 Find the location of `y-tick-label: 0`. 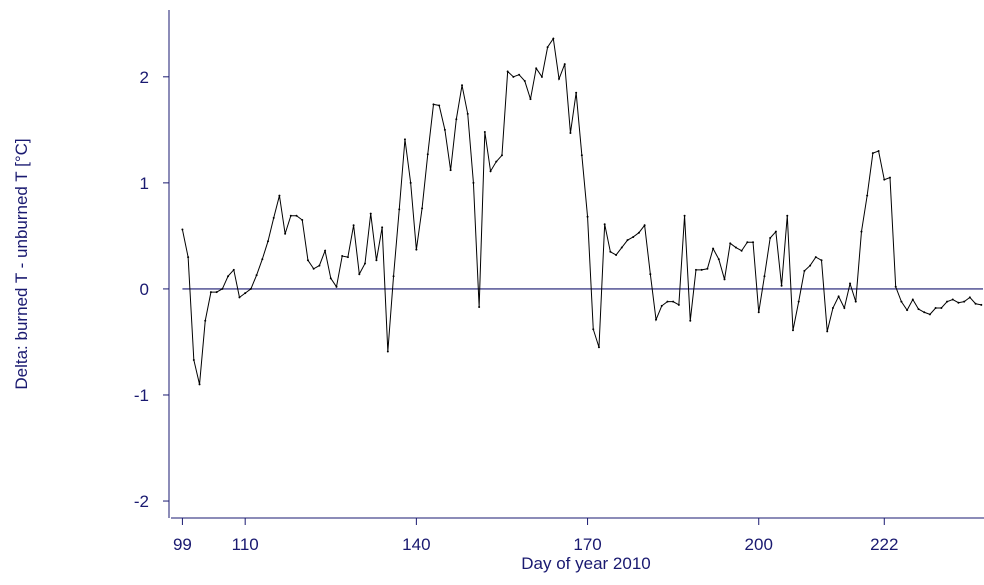

y-tick-label: 0 is located at coordinates (144, 289).